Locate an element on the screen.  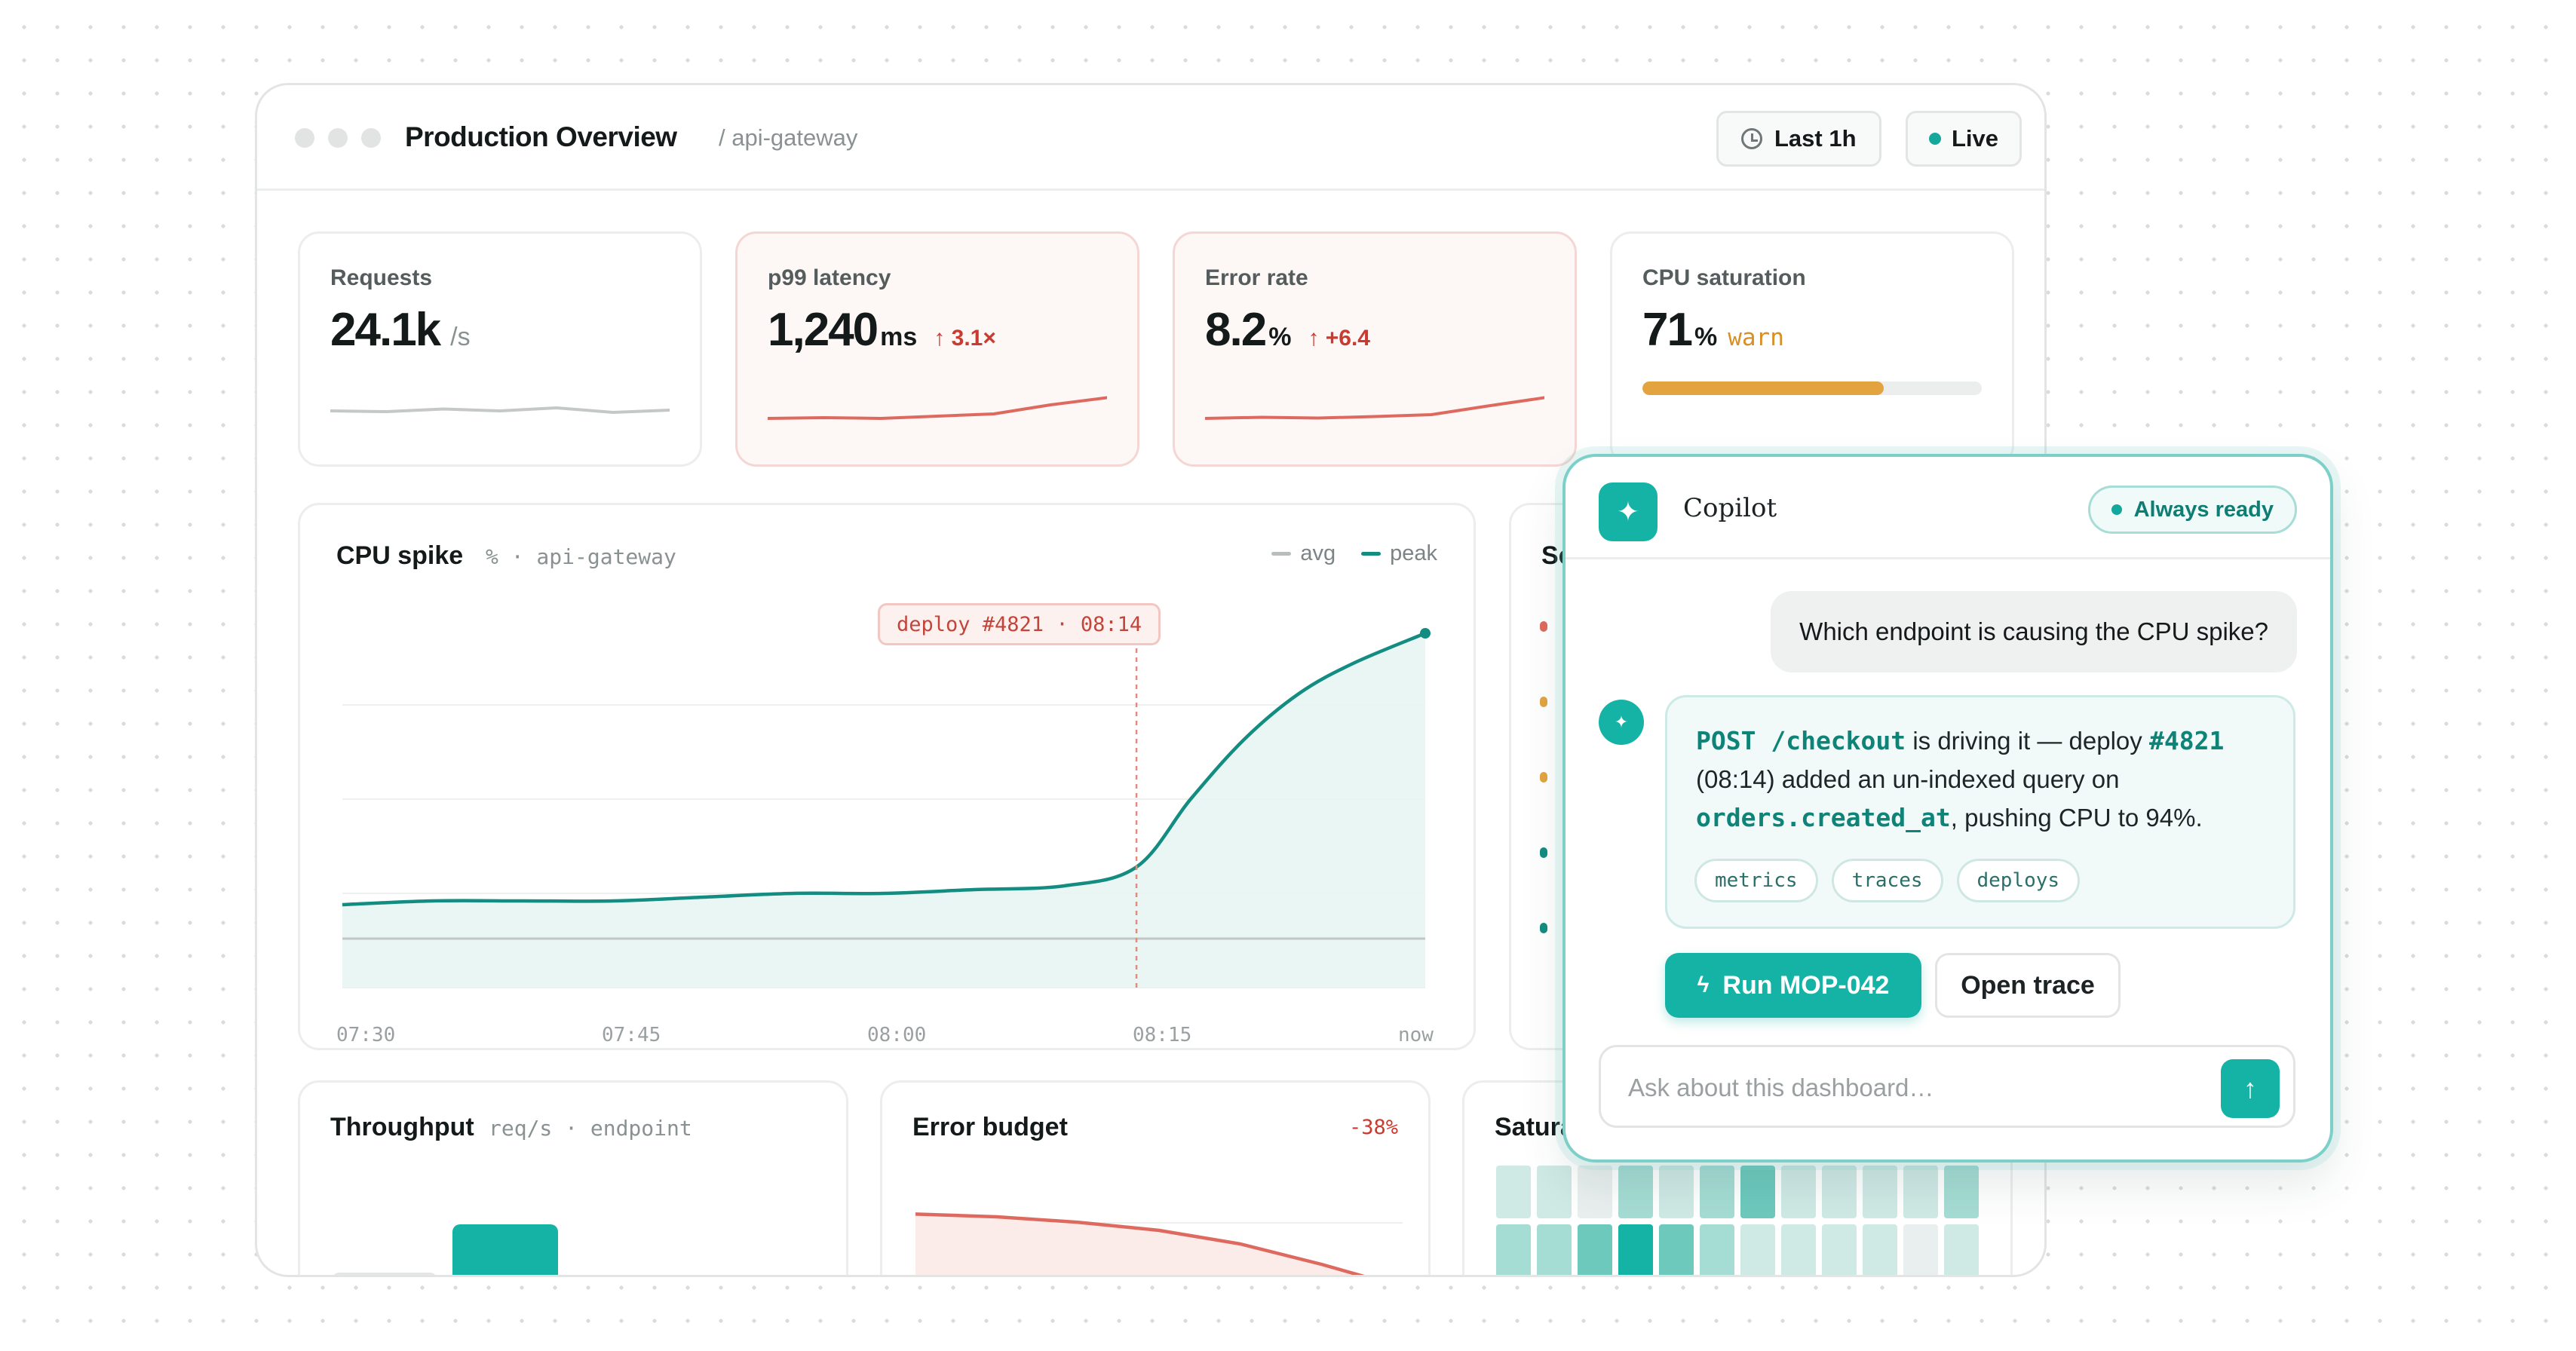
time-range-label: Last 1h is located at coordinates (1815, 138).